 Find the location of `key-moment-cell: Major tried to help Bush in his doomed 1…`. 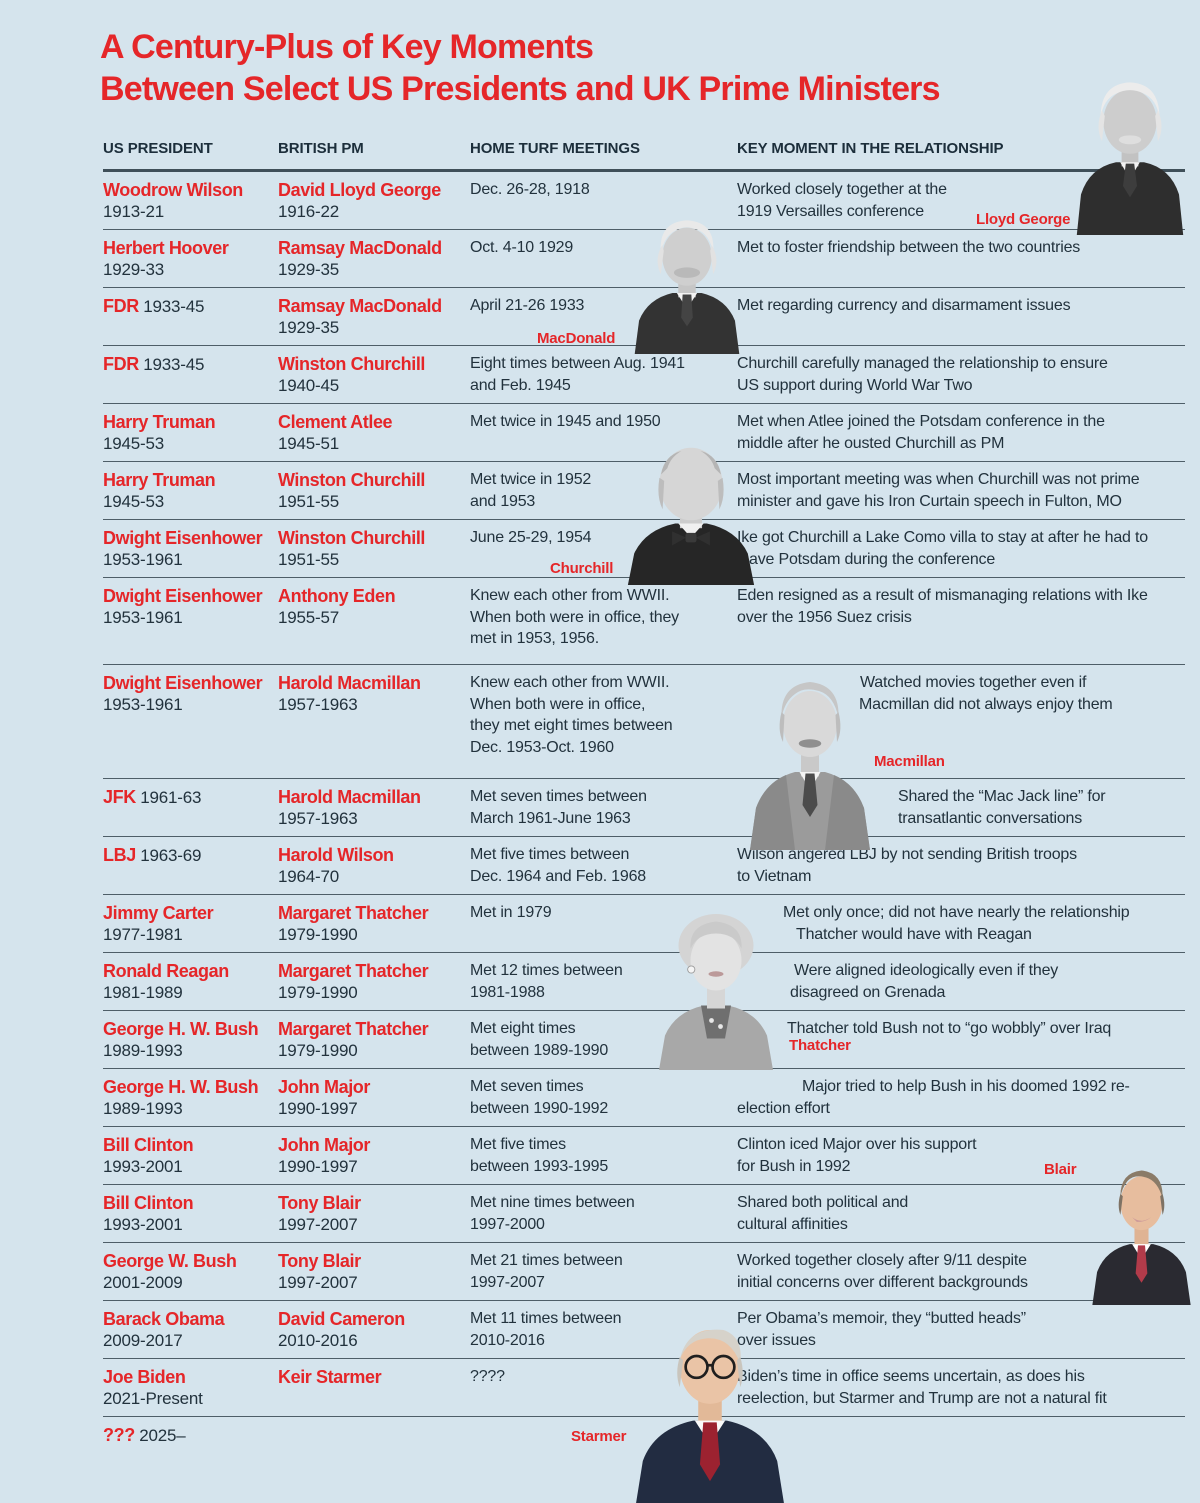

key-moment-cell: Major tried to help Bush in his doomed 1… is located at coordinates (961, 1101).